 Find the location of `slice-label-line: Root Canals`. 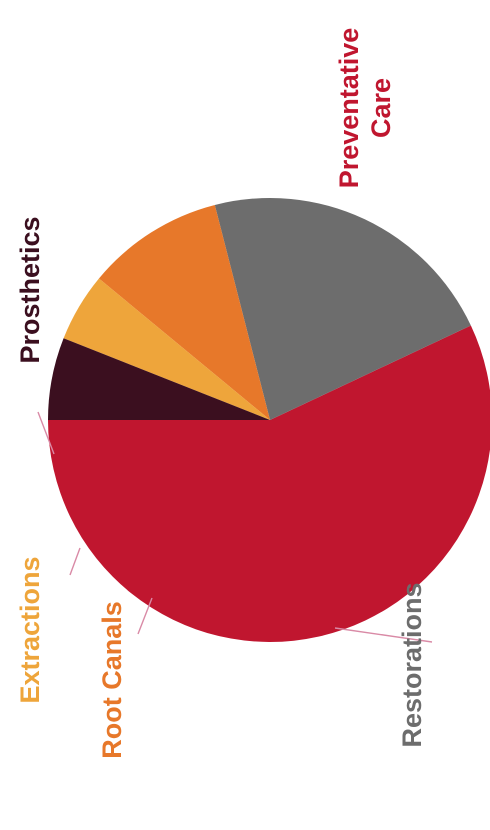

slice-label-line: Root Canals is located at coordinates (112, 680).